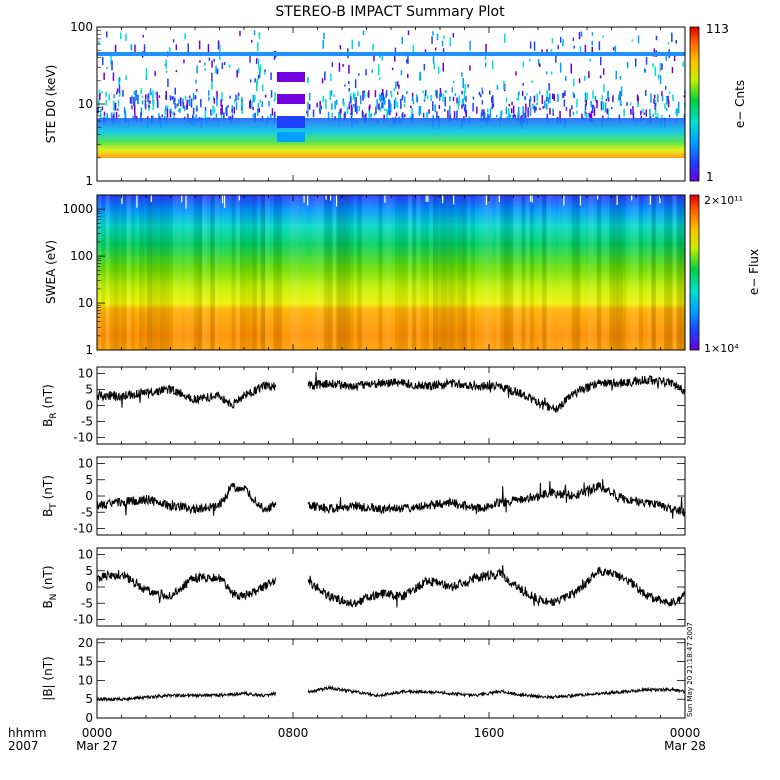 This screenshot has width=780, height=780. I want to click on field-ylabel-sub: R, so click(54, 415).